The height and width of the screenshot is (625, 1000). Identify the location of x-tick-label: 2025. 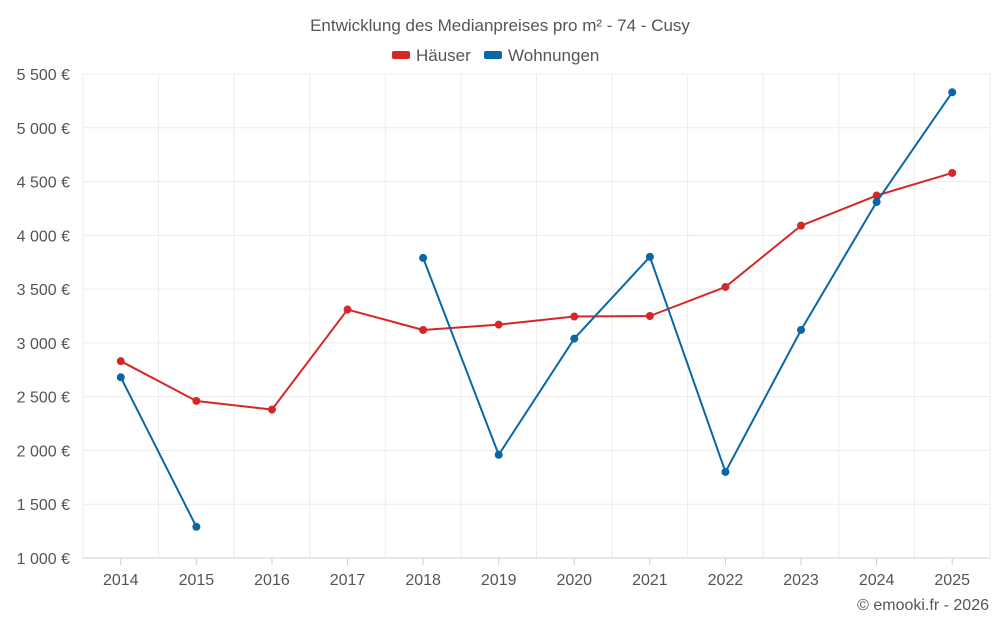
(952, 580).